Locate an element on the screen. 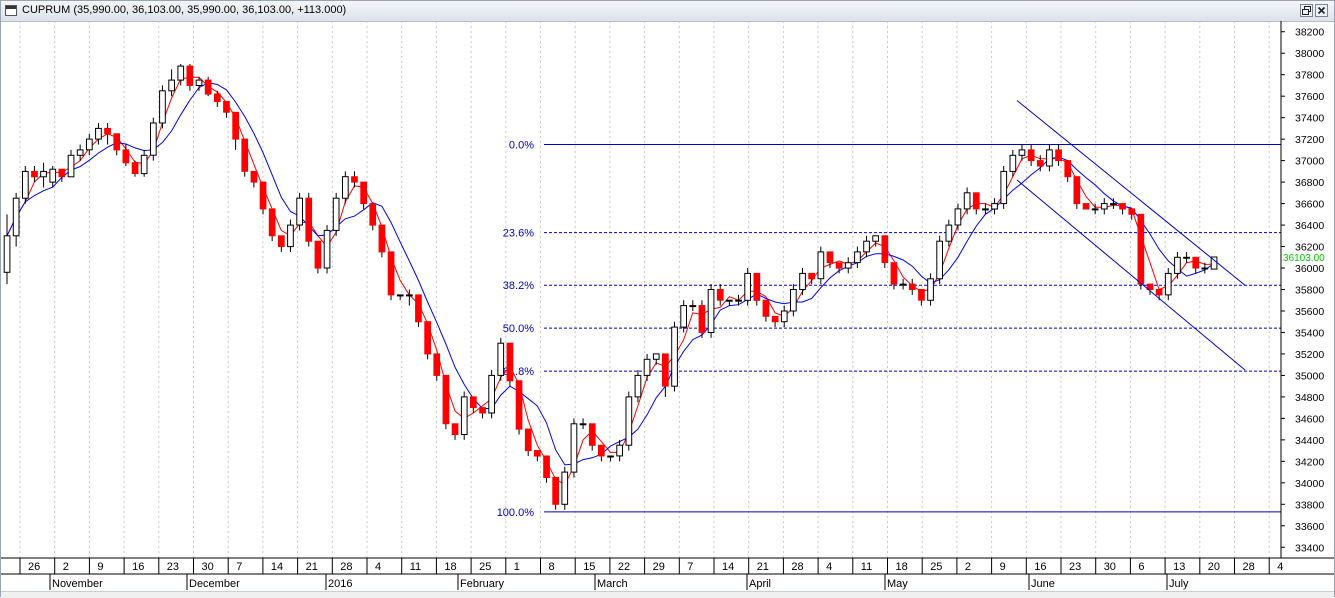  price-tick-label: 34800 is located at coordinates (1309, 398).